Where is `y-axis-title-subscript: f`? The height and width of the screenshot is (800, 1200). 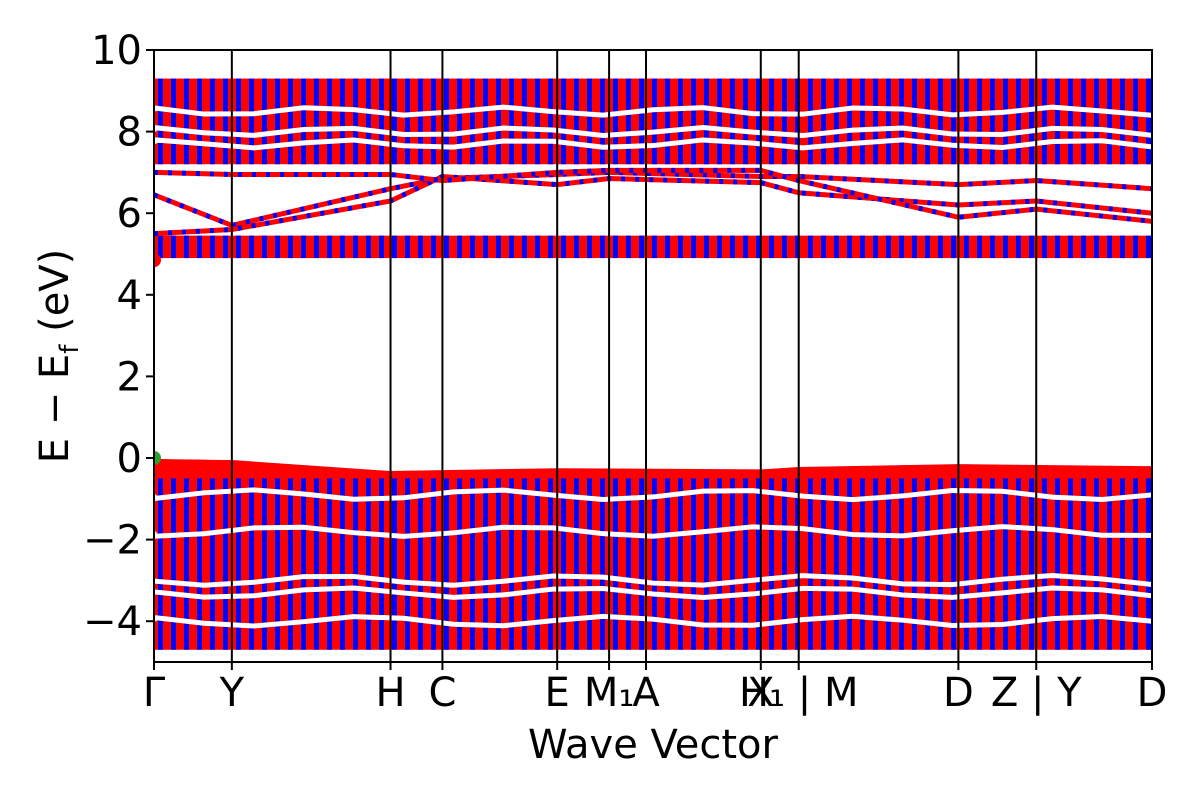
y-axis-title-subscript: f is located at coordinates (70, 349).